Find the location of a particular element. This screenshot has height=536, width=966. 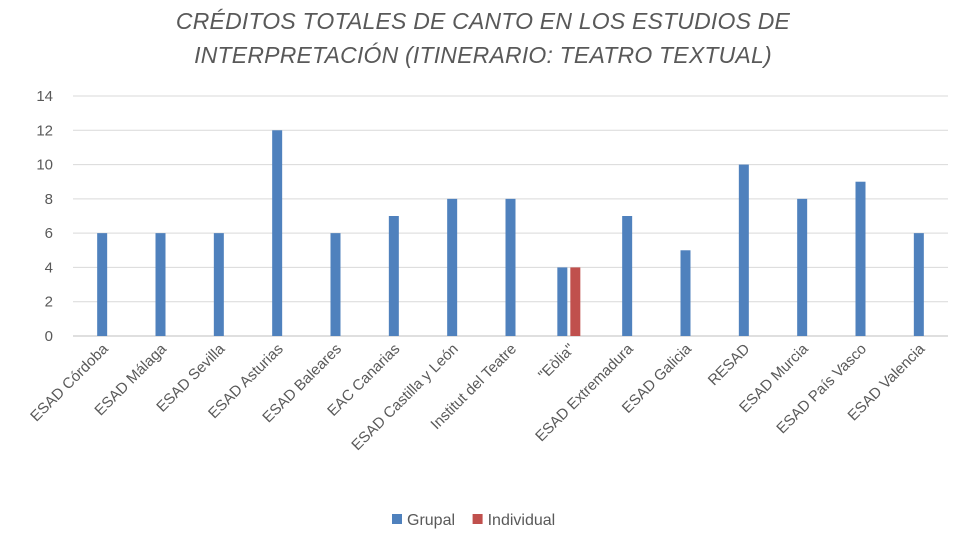

legend-label-individual: Individual is located at coordinates (522, 520).